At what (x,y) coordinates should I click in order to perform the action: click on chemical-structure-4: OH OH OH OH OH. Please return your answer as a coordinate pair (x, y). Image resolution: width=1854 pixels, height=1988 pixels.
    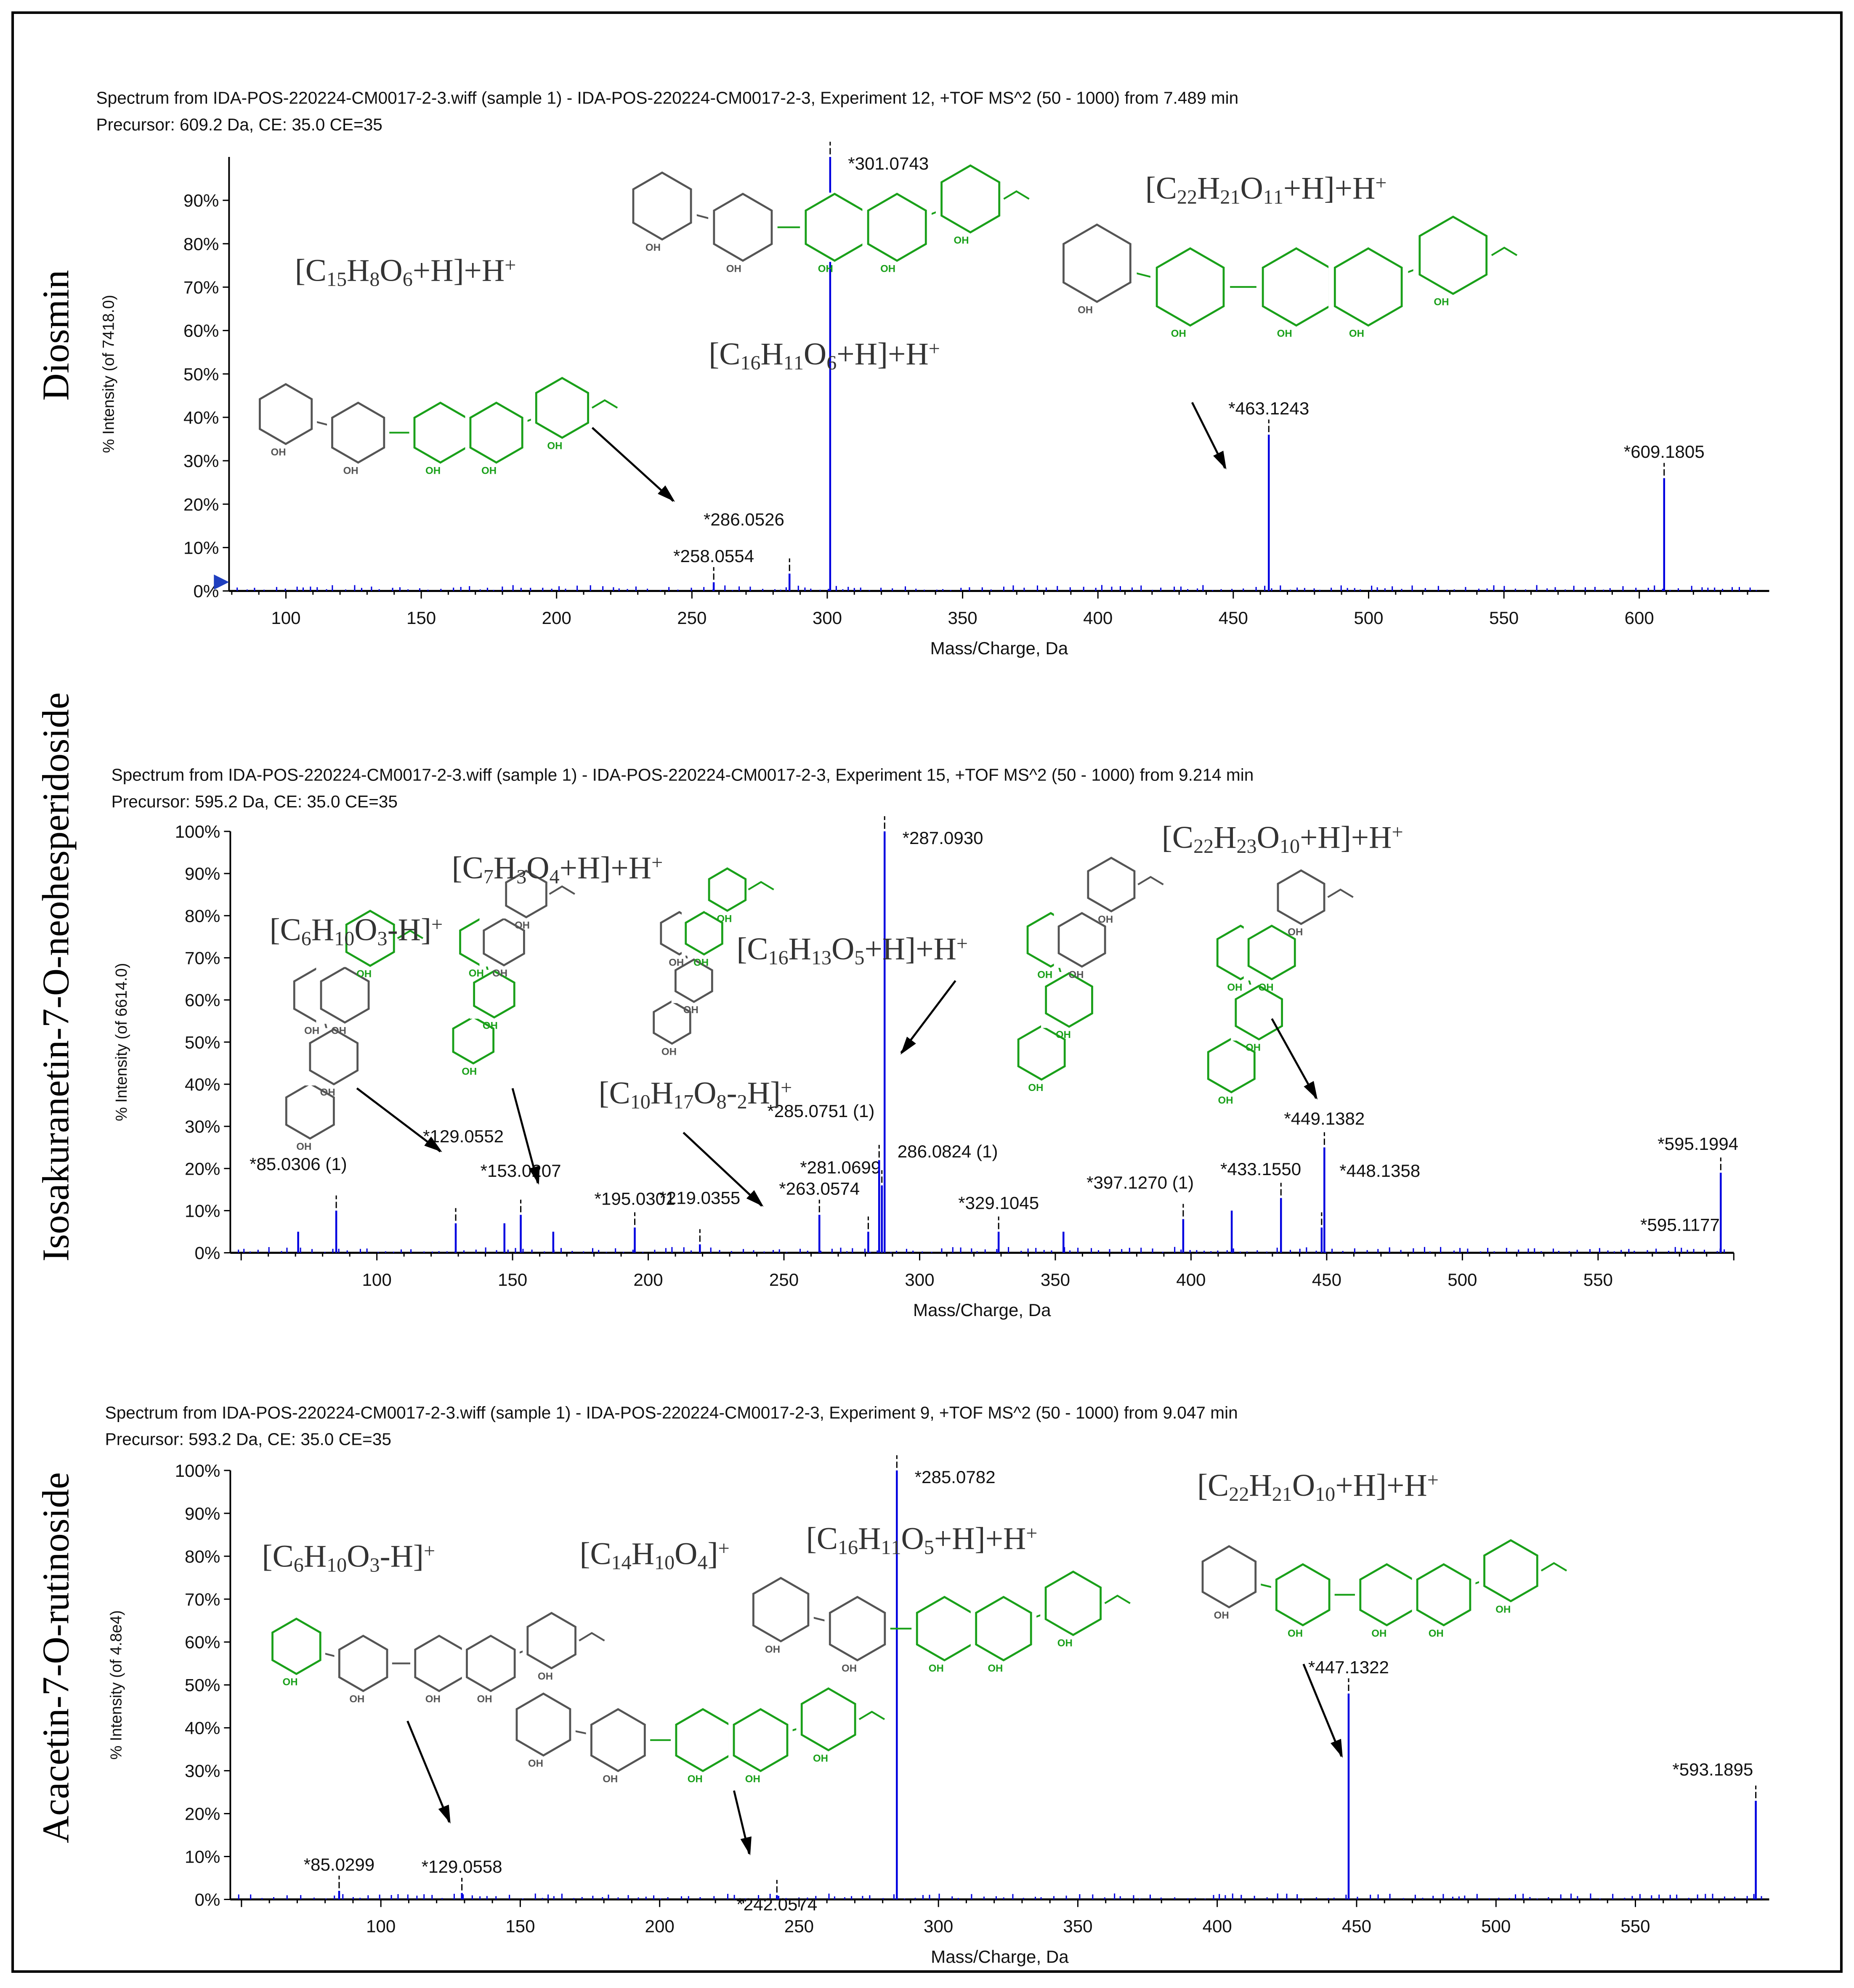
    Looking at the image, I should click on (1278, 987).